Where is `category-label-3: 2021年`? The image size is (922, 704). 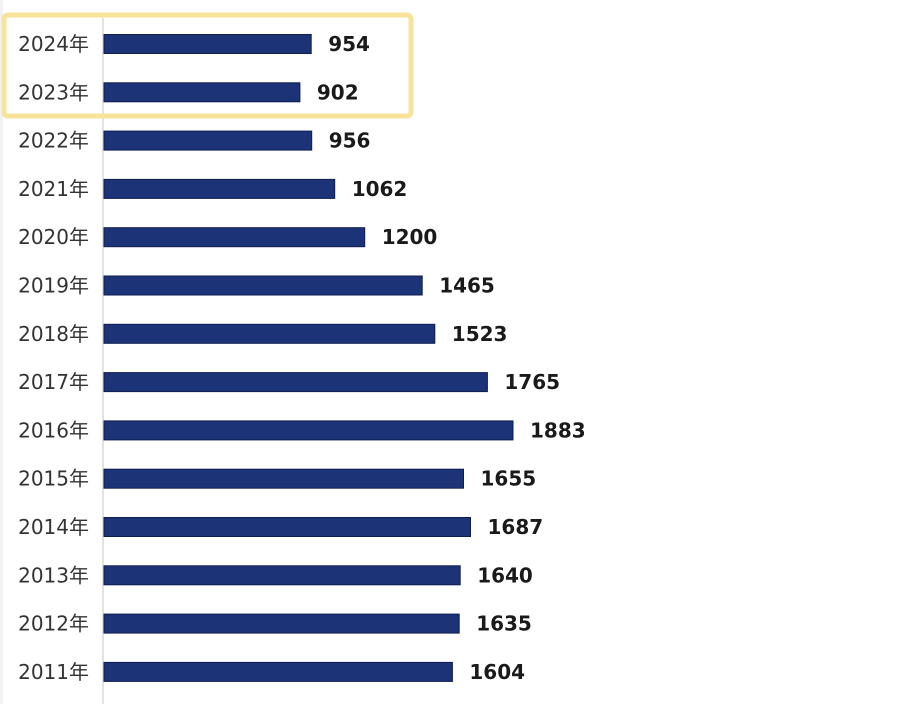
category-label-3: 2021年 is located at coordinates (53, 189).